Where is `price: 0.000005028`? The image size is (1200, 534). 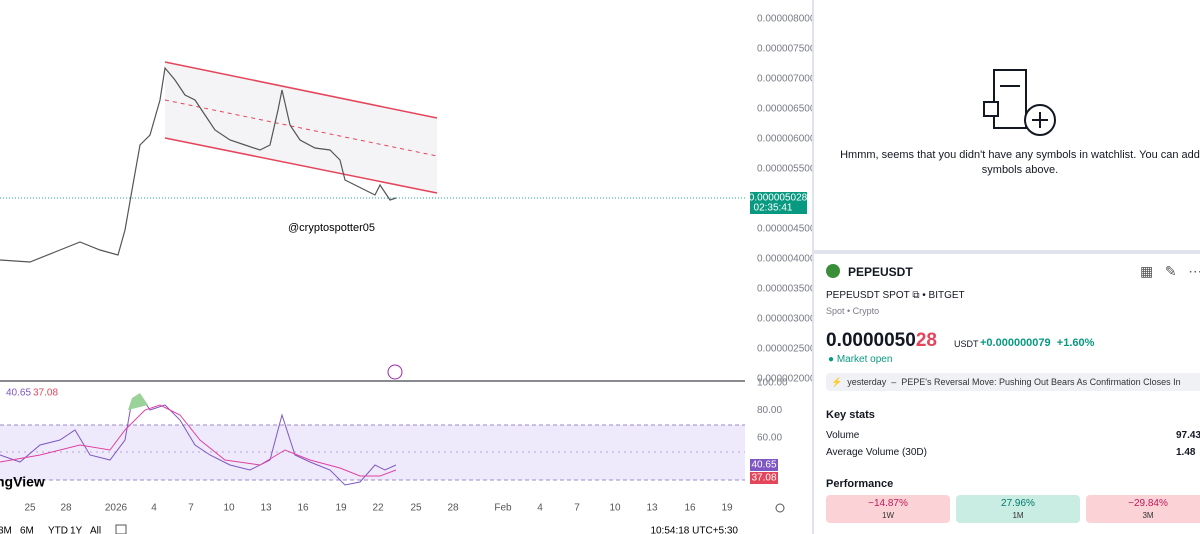
price: 0.000005028 is located at coordinates (881, 341).